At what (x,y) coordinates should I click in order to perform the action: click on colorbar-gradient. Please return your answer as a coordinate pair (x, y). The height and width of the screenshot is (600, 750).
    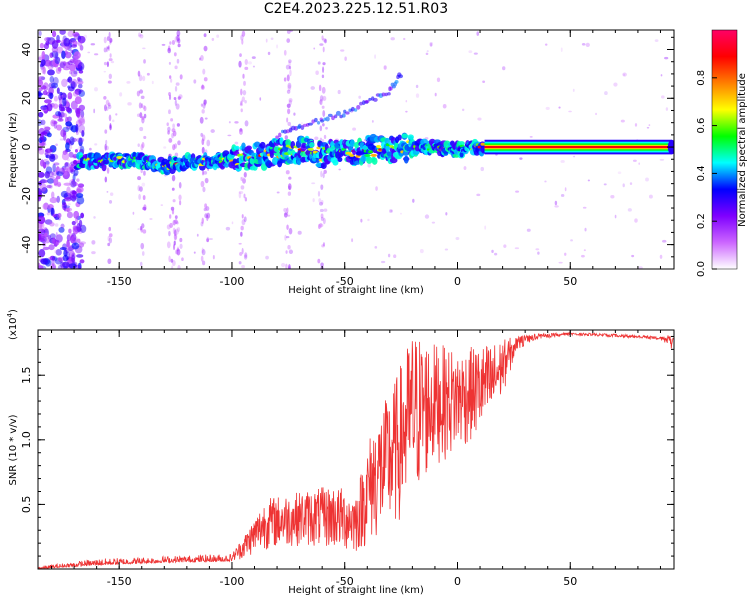
    Looking at the image, I should click on (724, 149).